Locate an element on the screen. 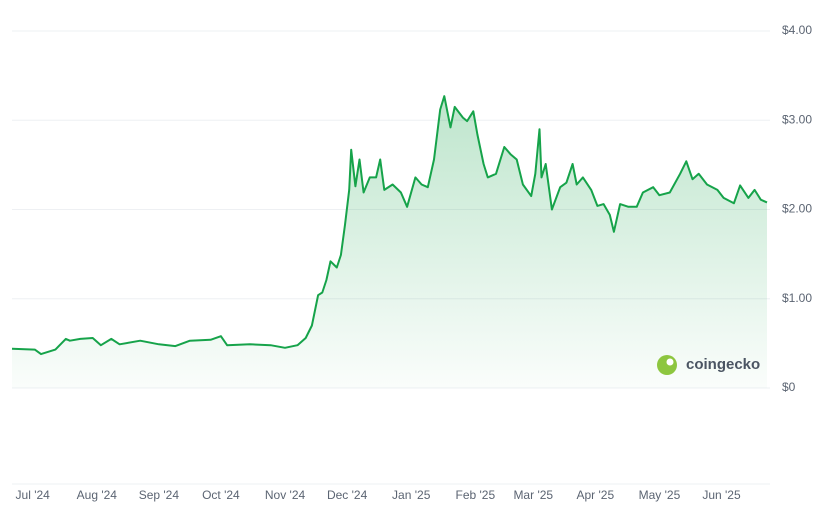 The width and height of the screenshot is (828, 508). watermark: coingecko is located at coordinates (708, 365).